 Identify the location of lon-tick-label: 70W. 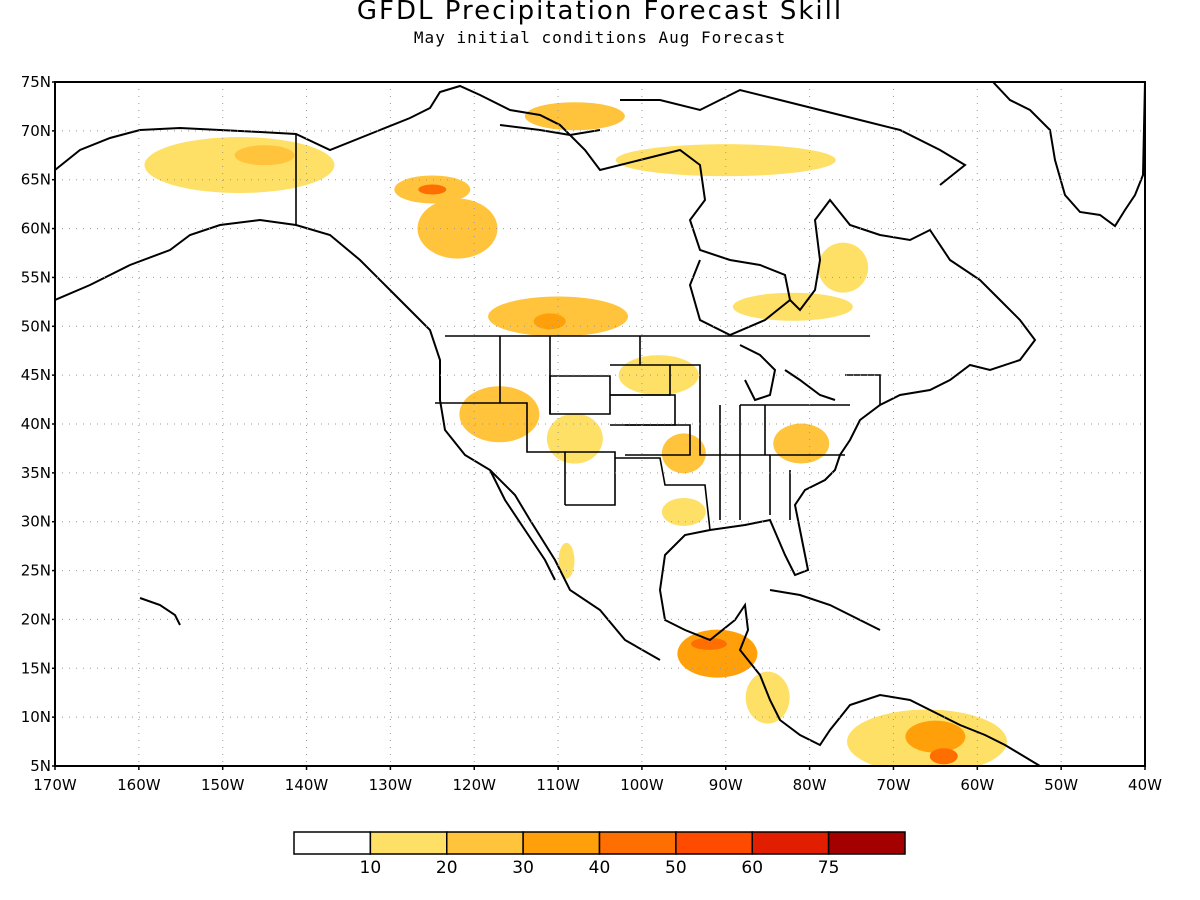
(894, 785).